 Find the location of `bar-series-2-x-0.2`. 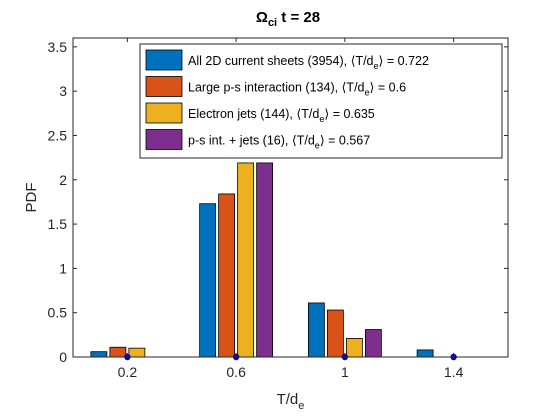

bar-series-2-x-0.2 is located at coordinates (118, 352).